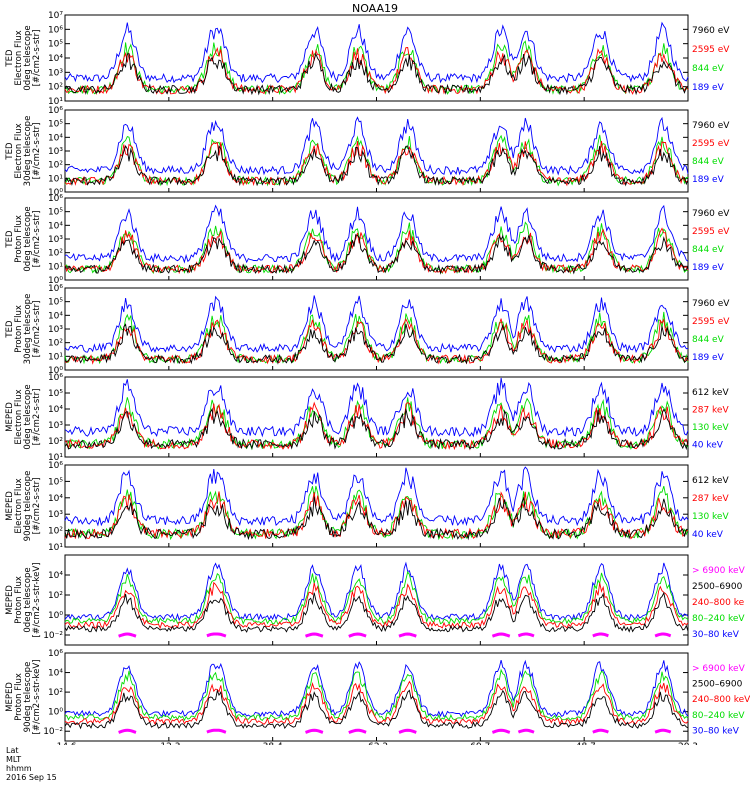  Describe the element at coordinates (718, 716) in the screenshot. I see `legend-entry: 80–240 keV` at that location.